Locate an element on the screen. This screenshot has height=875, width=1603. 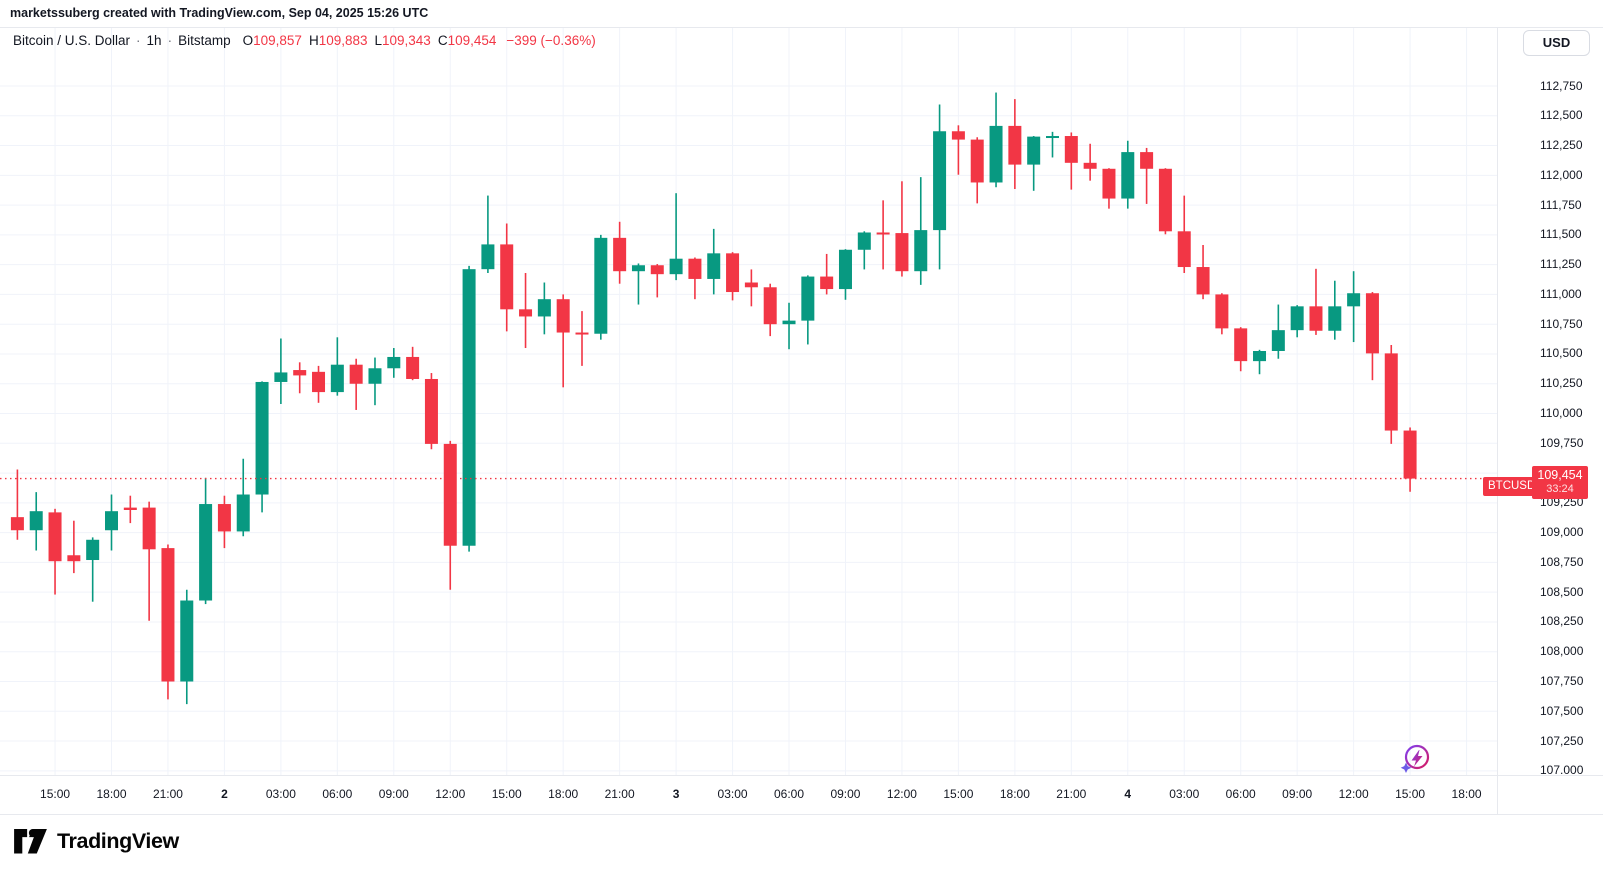
price-axis-label: 110,000 is located at coordinates (1561, 413).